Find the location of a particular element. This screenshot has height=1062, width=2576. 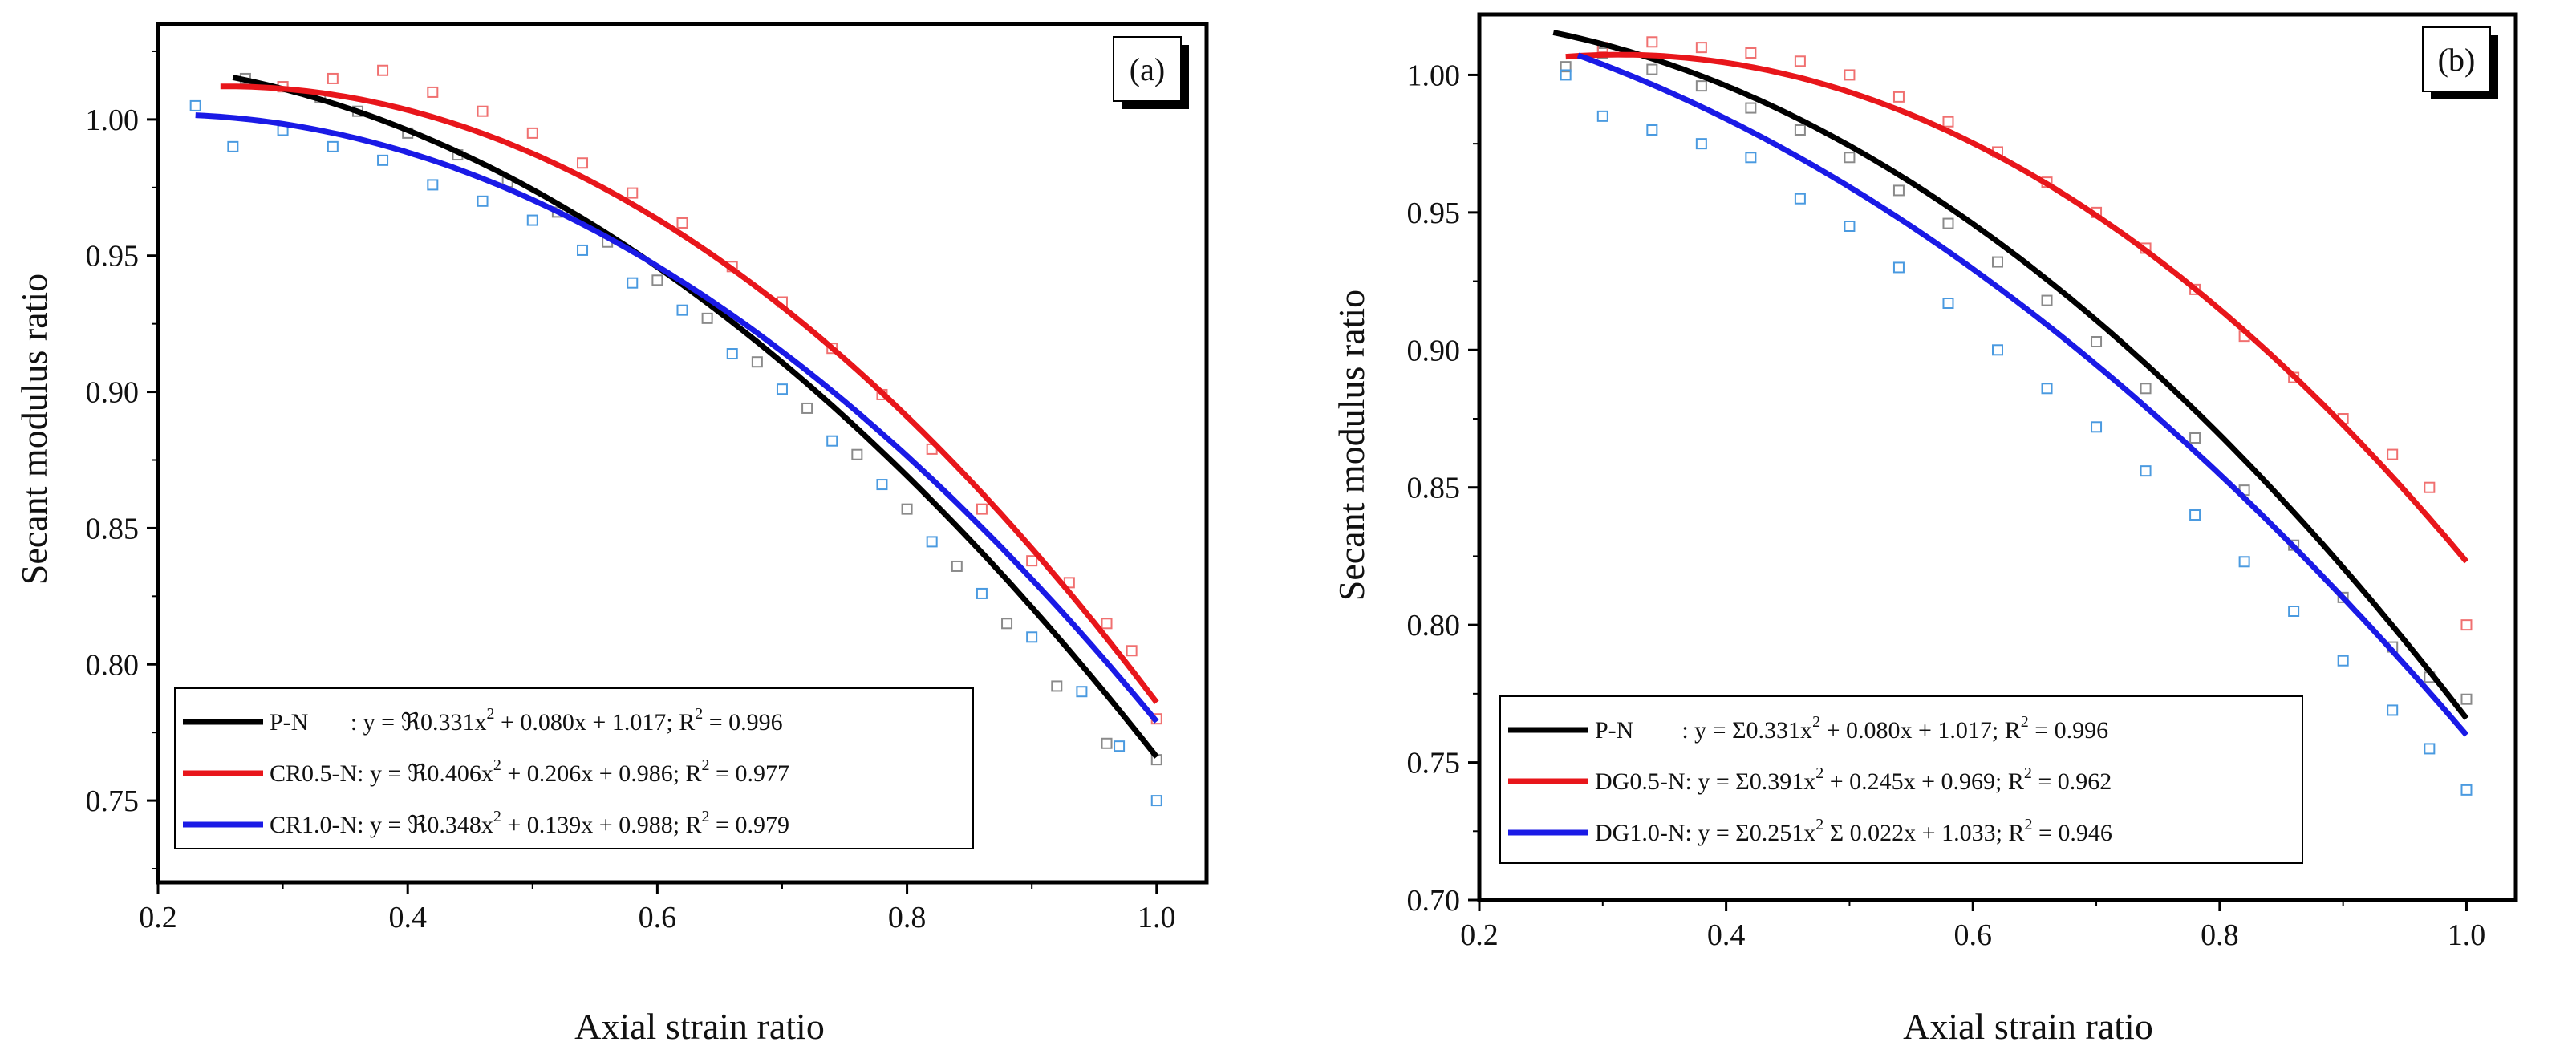

panel-b-x-tick-label: 0.4 is located at coordinates (1726, 935).